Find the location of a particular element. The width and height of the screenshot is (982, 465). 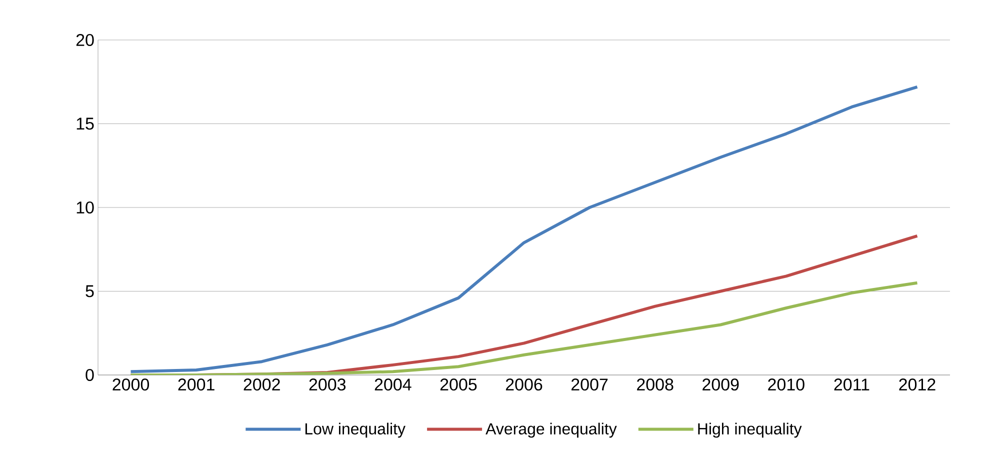

legend-label: High inequality is located at coordinates (750, 430).